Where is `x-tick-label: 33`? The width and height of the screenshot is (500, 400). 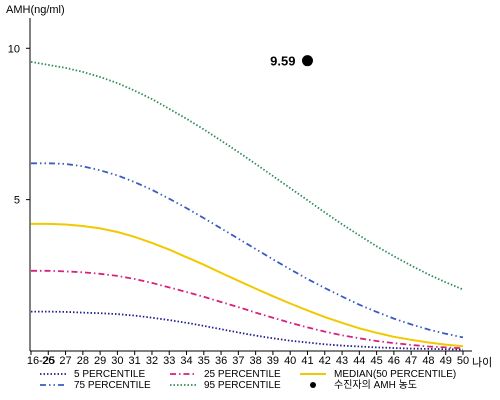
x-tick-label: 33 is located at coordinates (169, 361).